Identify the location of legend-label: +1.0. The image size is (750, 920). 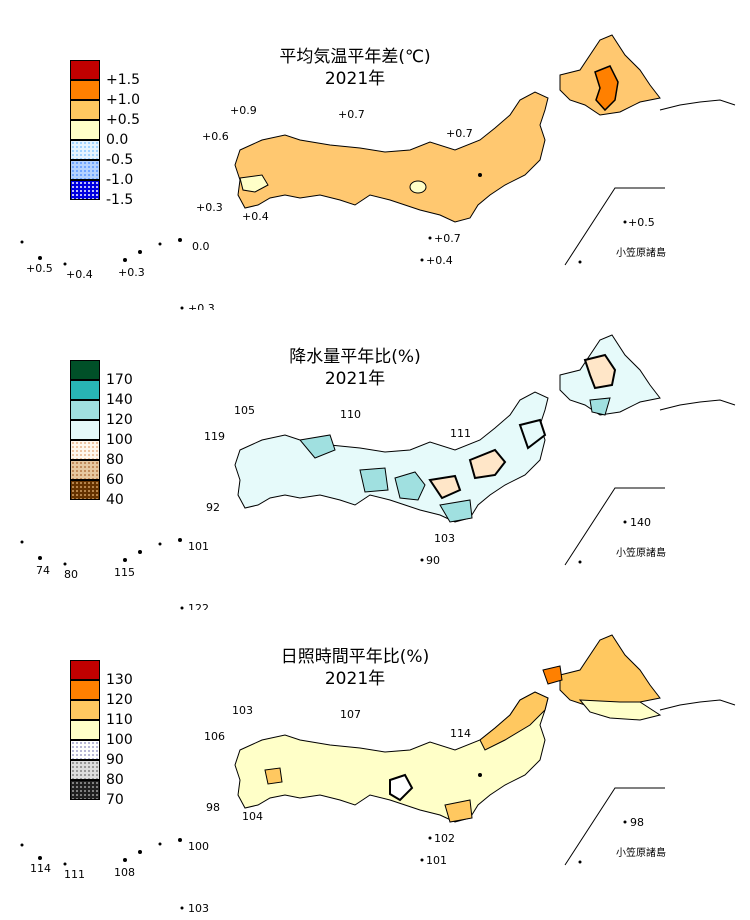
(123, 100).